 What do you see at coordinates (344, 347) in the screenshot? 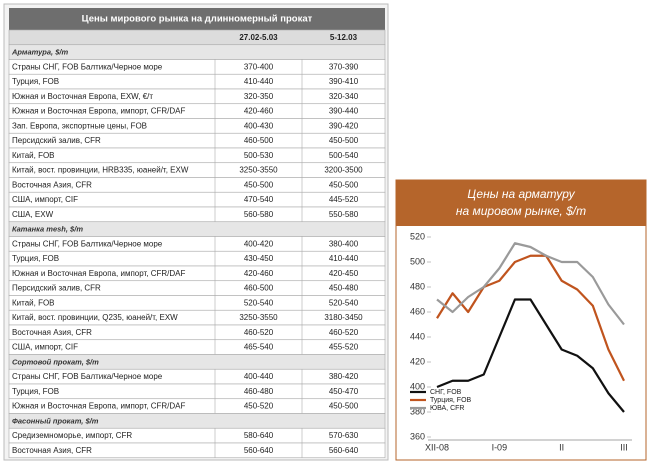
I see `cell-value: 455-520` at bounding box center [344, 347].